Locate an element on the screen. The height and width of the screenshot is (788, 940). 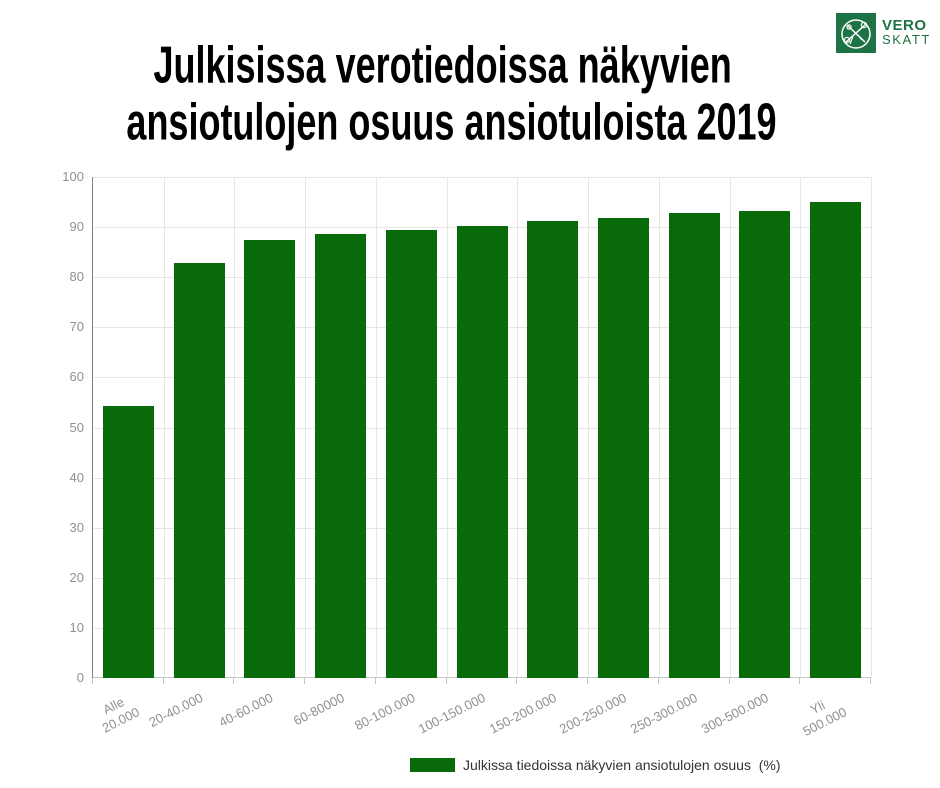
vero-emblem-icon is located at coordinates (856, 33).